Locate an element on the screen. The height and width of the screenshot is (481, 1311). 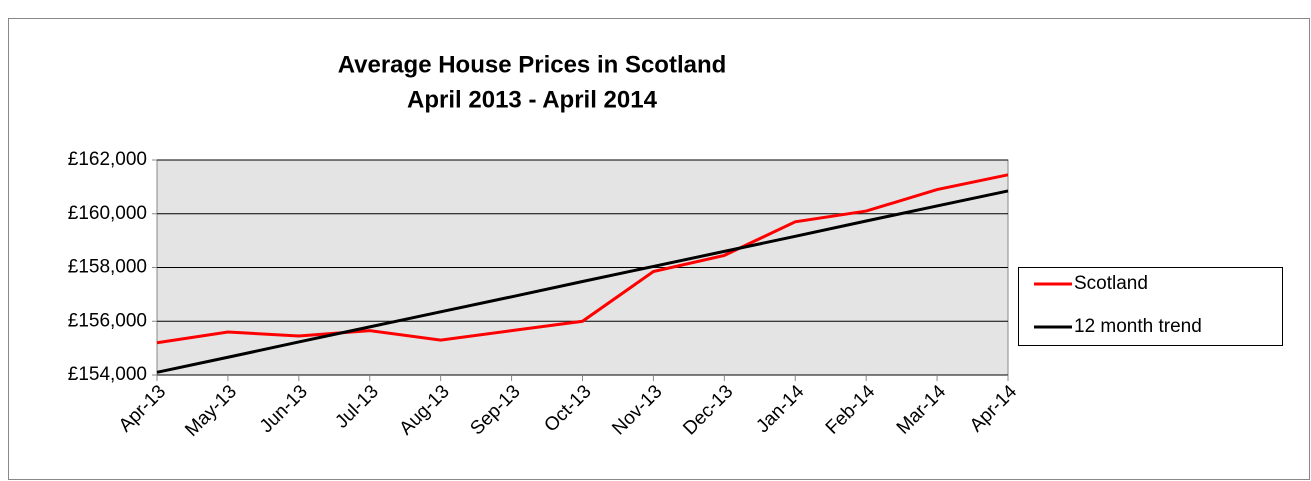
y-tick-label: £154,000 is located at coordinates (107, 374).